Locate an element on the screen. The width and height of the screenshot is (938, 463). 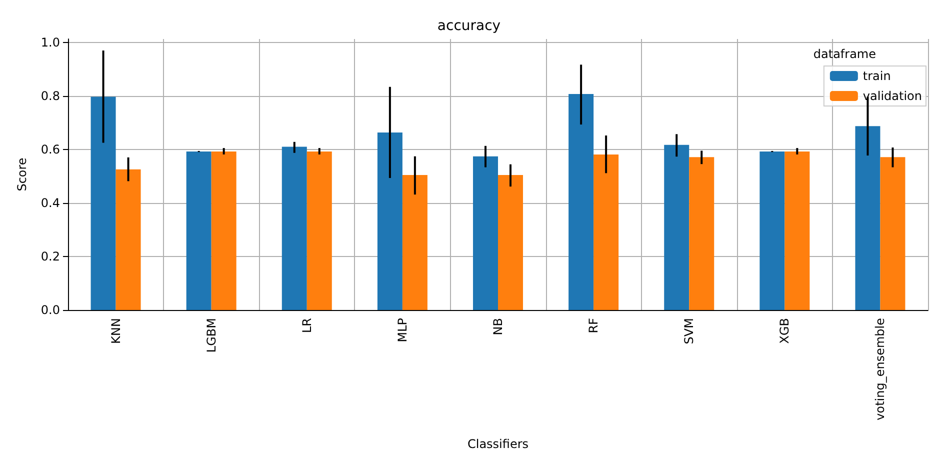
y-tick-label: 0.2 is located at coordinates (50, 257).